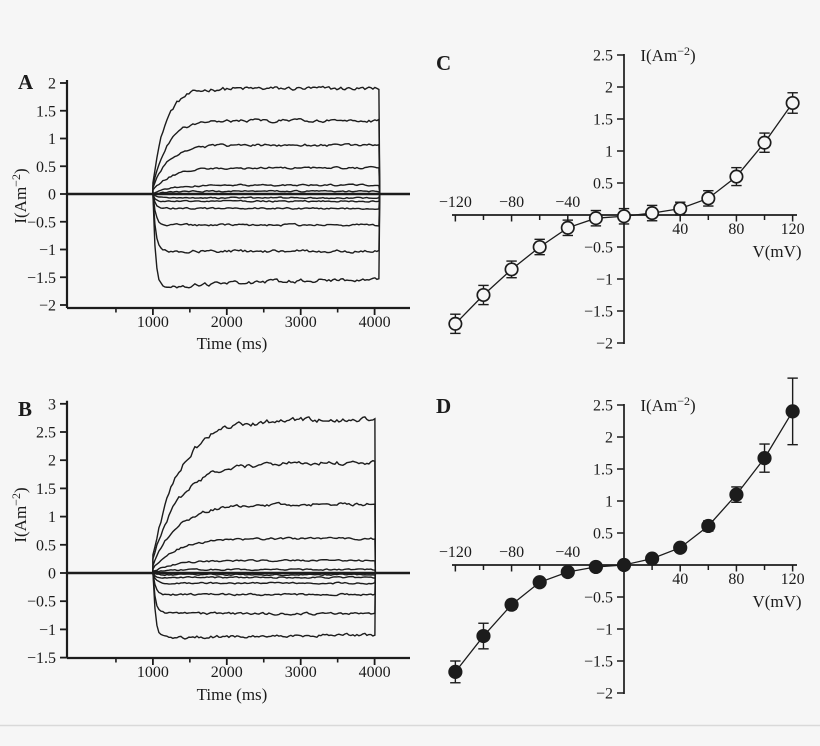 The image size is (820, 746). I want to click on y-tick-label: 1.5, so click(46, 111).